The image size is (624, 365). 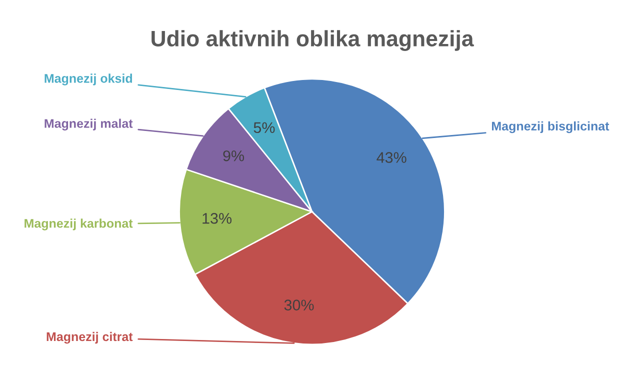 I want to click on data-label: 9%, so click(x=233, y=156).